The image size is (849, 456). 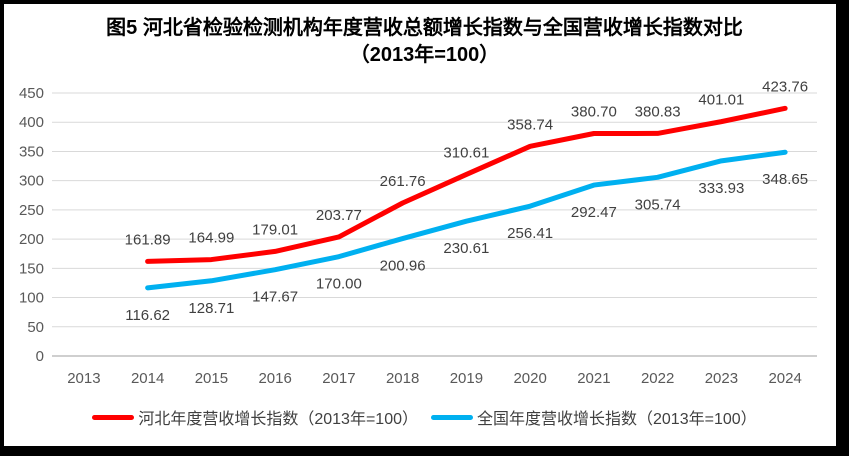 What do you see at coordinates (466, 152) in the screenshot?
I see `hebei-data-label: 310.61` at bounding box center [466, 152].